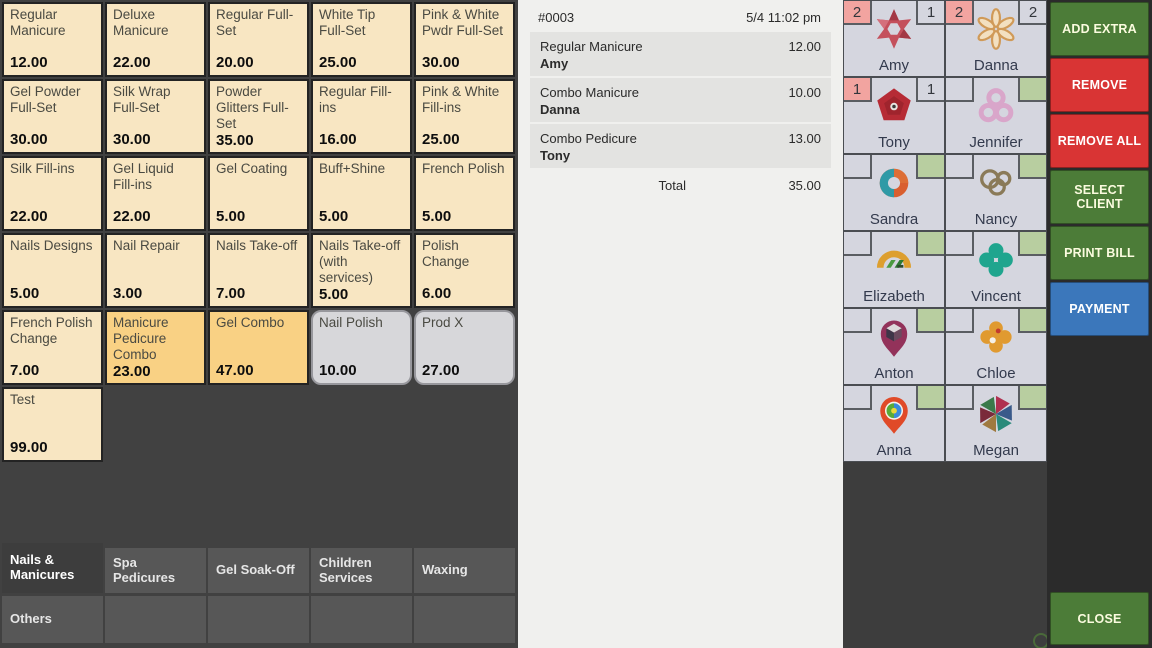 The image size is (1152, 648). Describe the element at coordinates (996, 373) in the screenshot. I see `staff-name: Chloe` at that location.